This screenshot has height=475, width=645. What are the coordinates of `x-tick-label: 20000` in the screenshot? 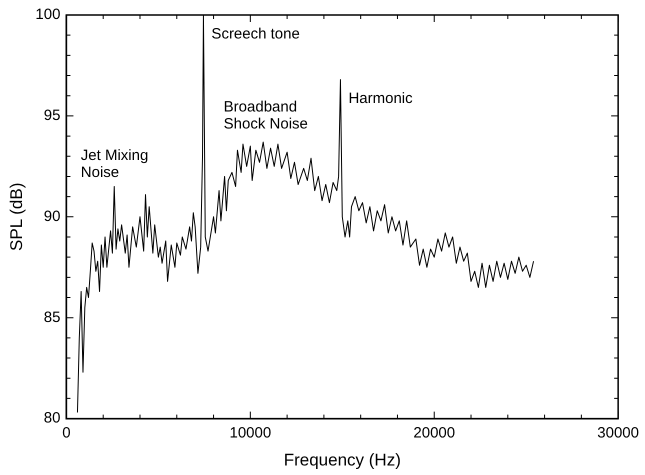 It's located at (434, 433).